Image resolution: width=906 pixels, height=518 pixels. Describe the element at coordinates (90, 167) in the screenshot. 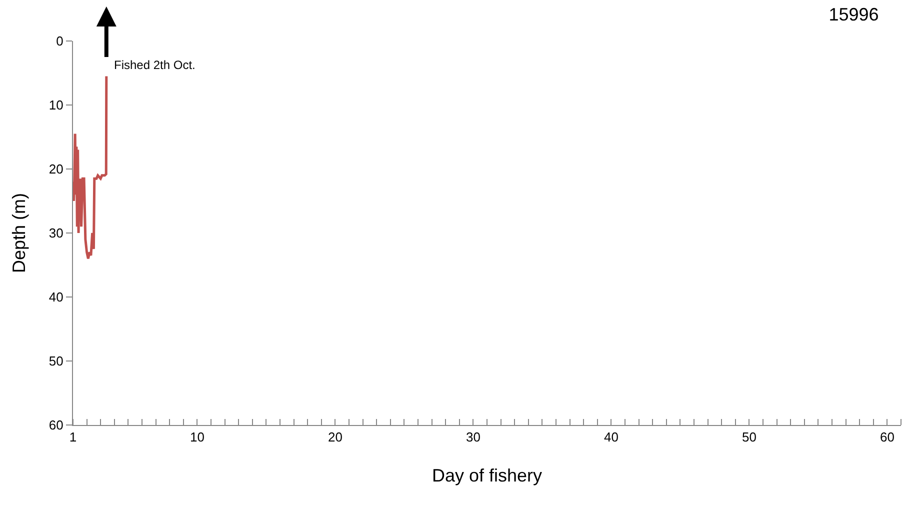

I see `line-series` at that location.